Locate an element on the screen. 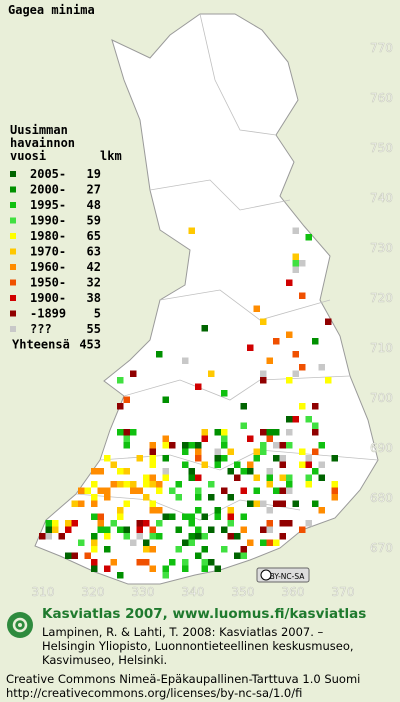 The height and width of the screenshot is (702, 400). legend-total-label: Yhteensä is located at coordinates (41, 345).